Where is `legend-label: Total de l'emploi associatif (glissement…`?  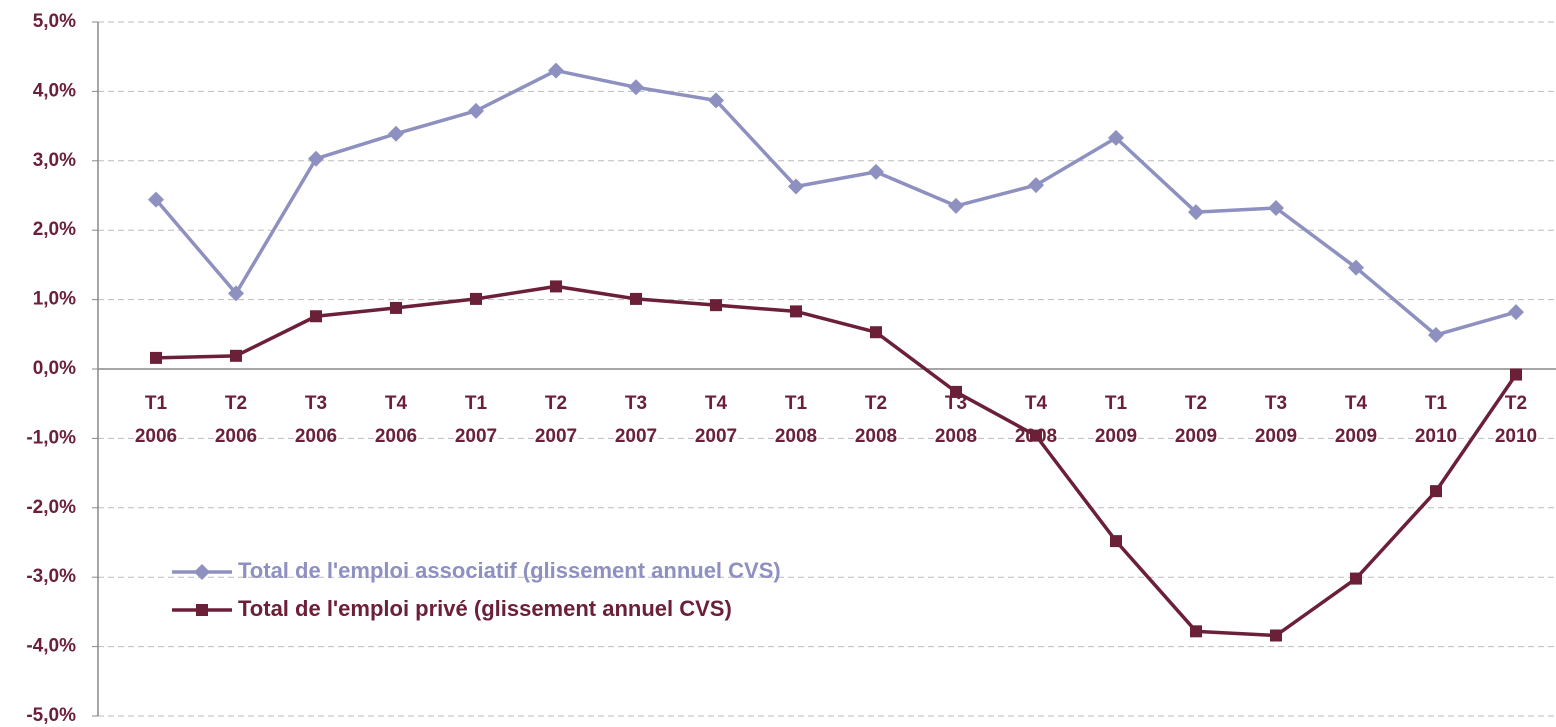 legend-label: Total de l'emploi associatif (glissement… is located at coordinates (509, 570).